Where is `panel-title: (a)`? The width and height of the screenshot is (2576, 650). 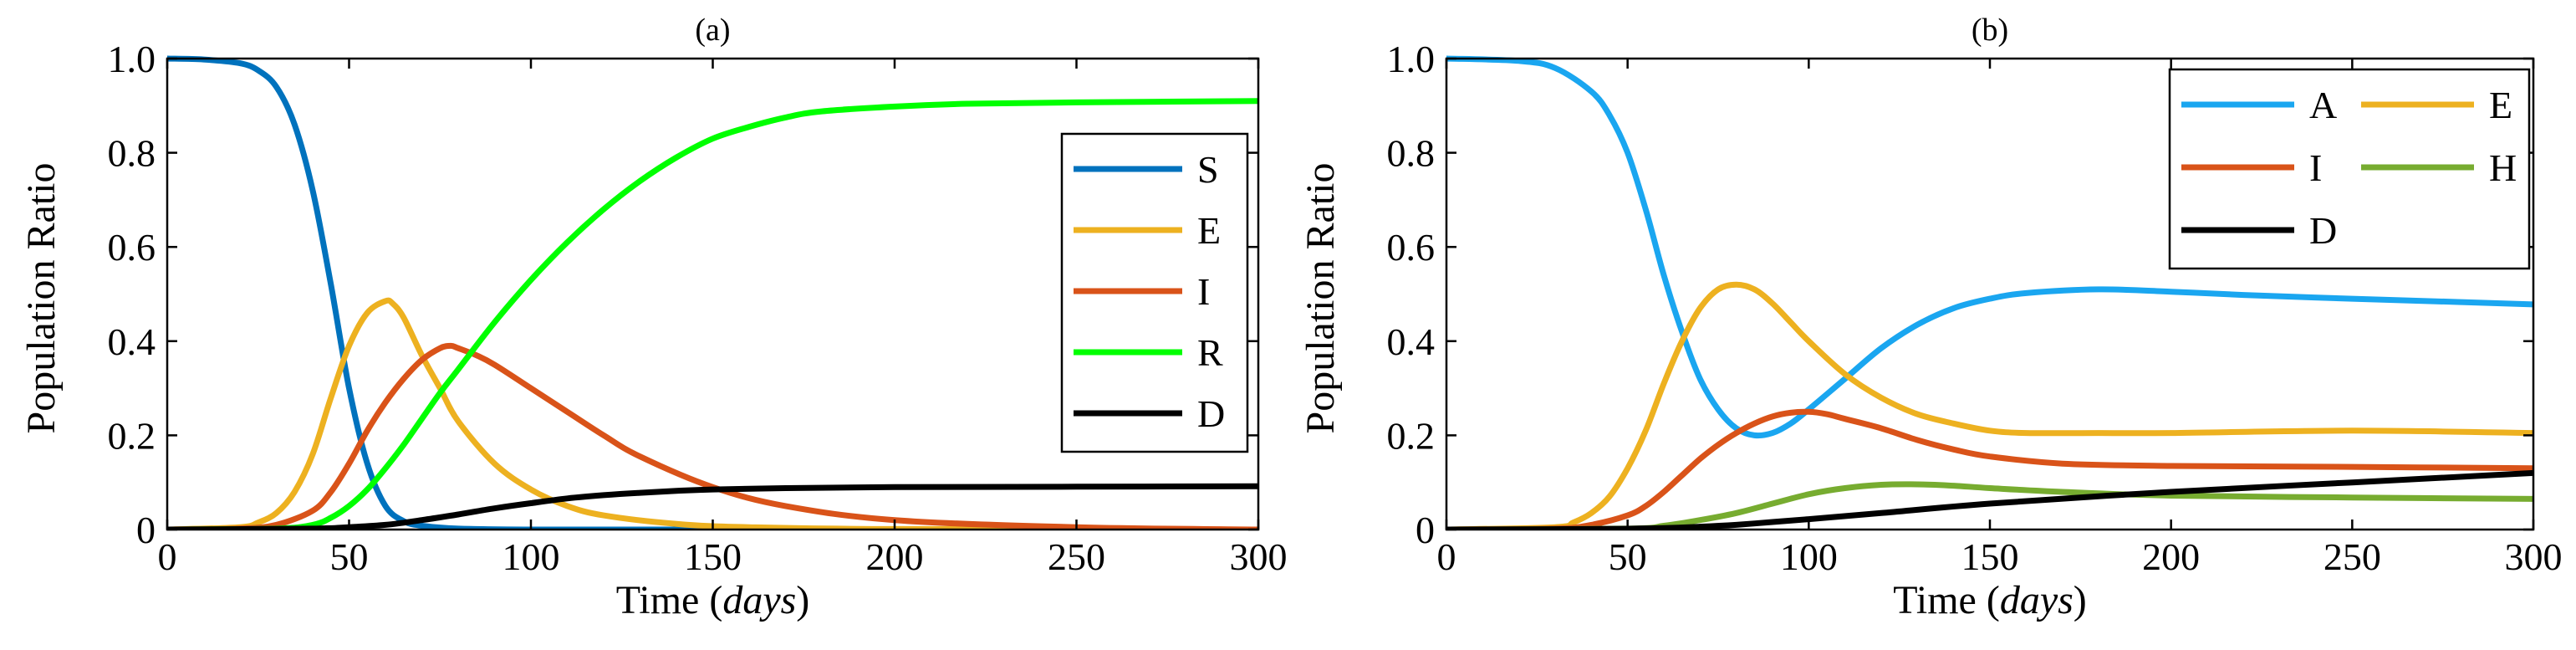
panel-title: (a) is located at coordinates (713, 30).